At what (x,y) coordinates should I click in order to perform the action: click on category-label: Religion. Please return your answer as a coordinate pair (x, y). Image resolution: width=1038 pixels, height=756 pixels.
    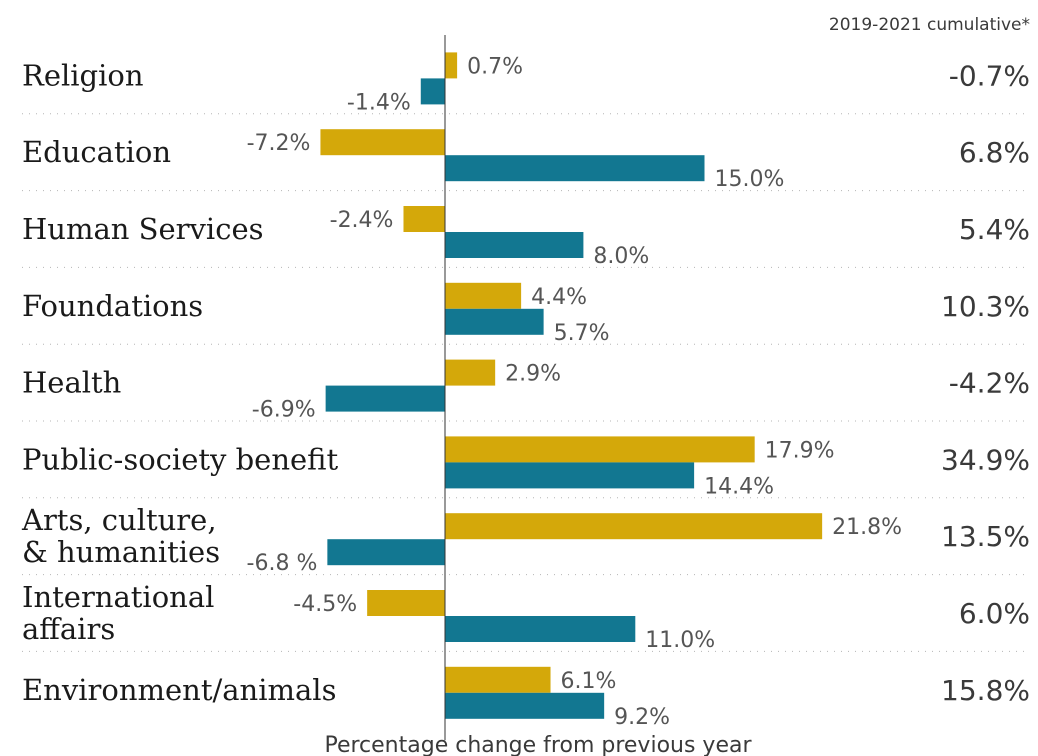
    Looking at the image, I should click on (83, 75).